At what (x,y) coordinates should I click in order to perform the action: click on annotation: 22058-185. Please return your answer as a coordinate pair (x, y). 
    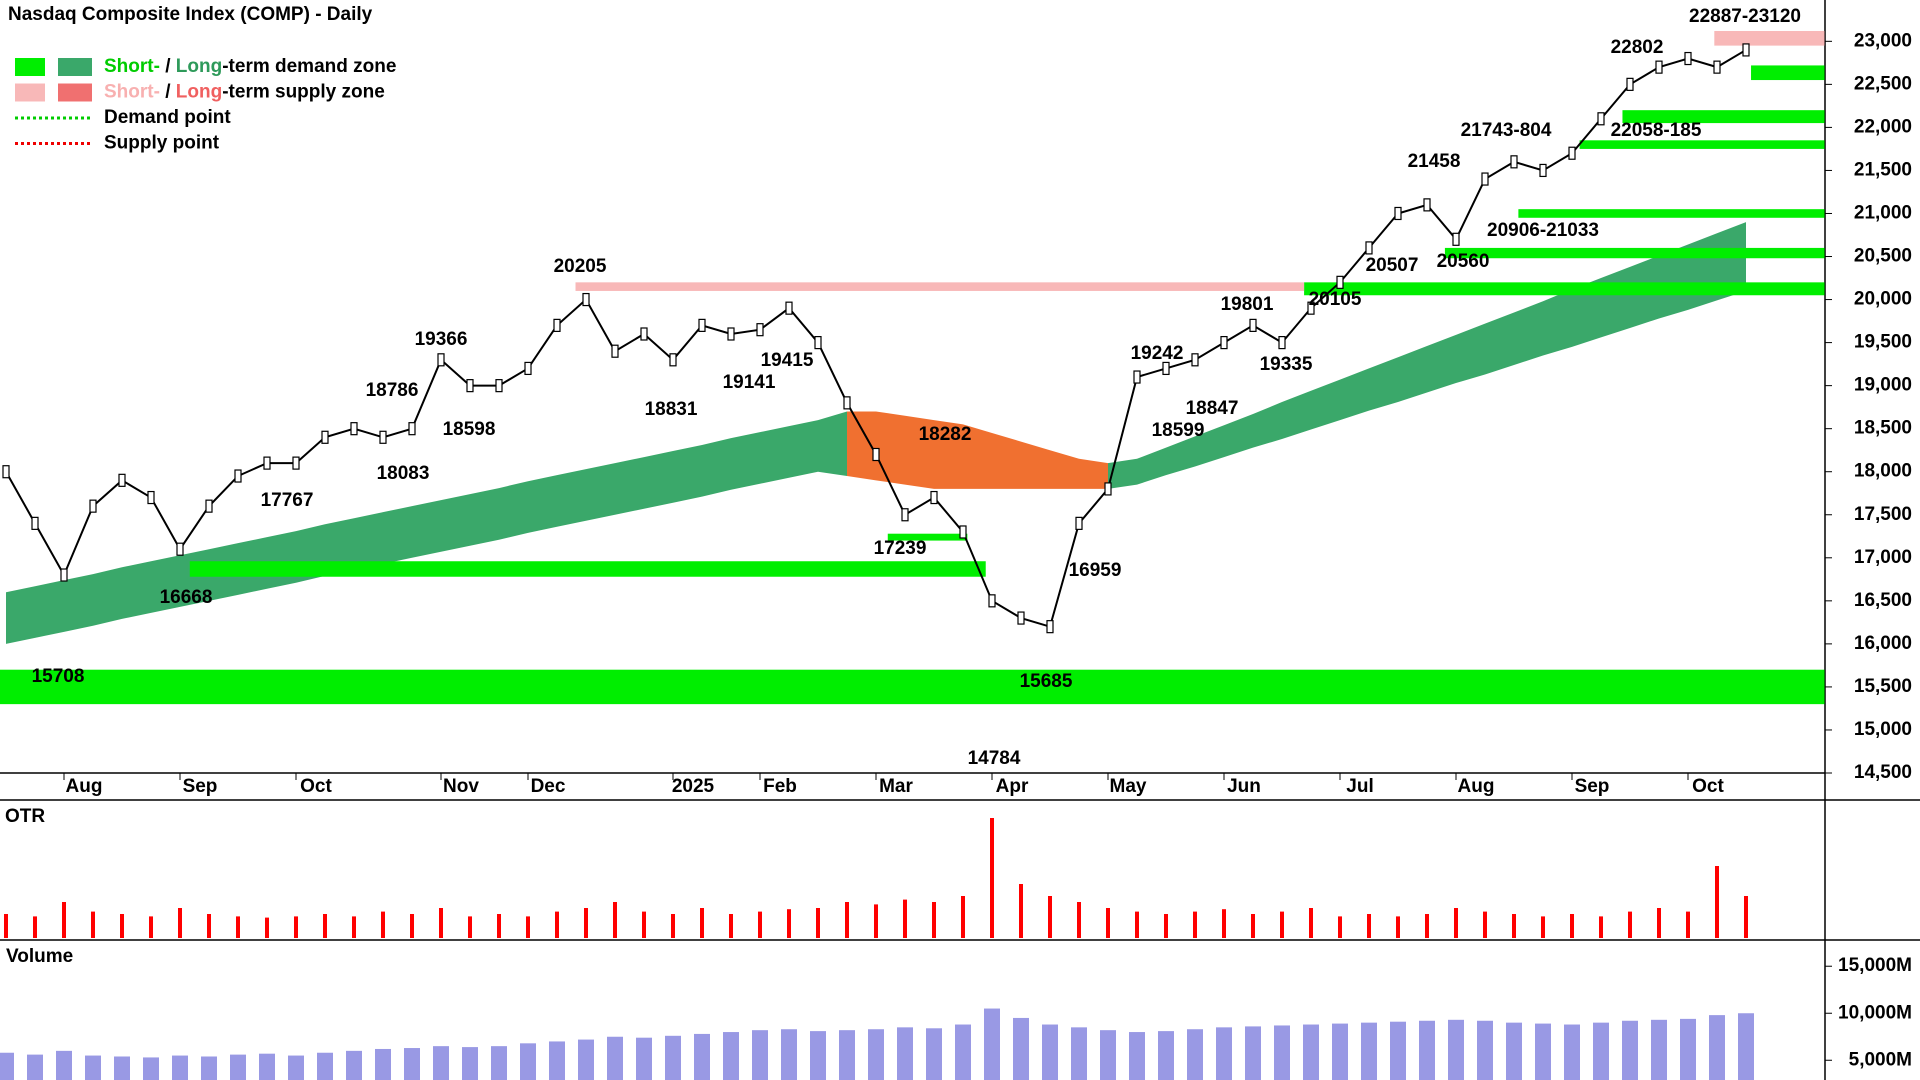
    Looking at the image, I should click on (1656, 130).